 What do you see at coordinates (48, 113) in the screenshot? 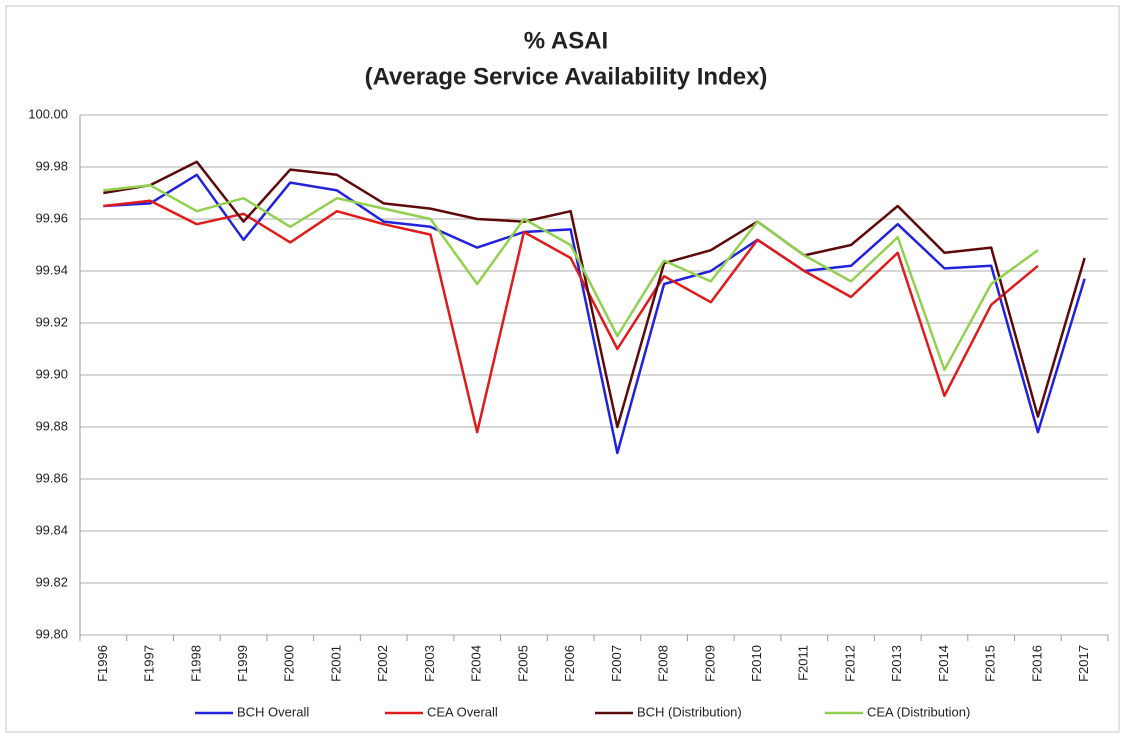
I see `y-tick-label: 100.00` at bounding box center [48, 113].